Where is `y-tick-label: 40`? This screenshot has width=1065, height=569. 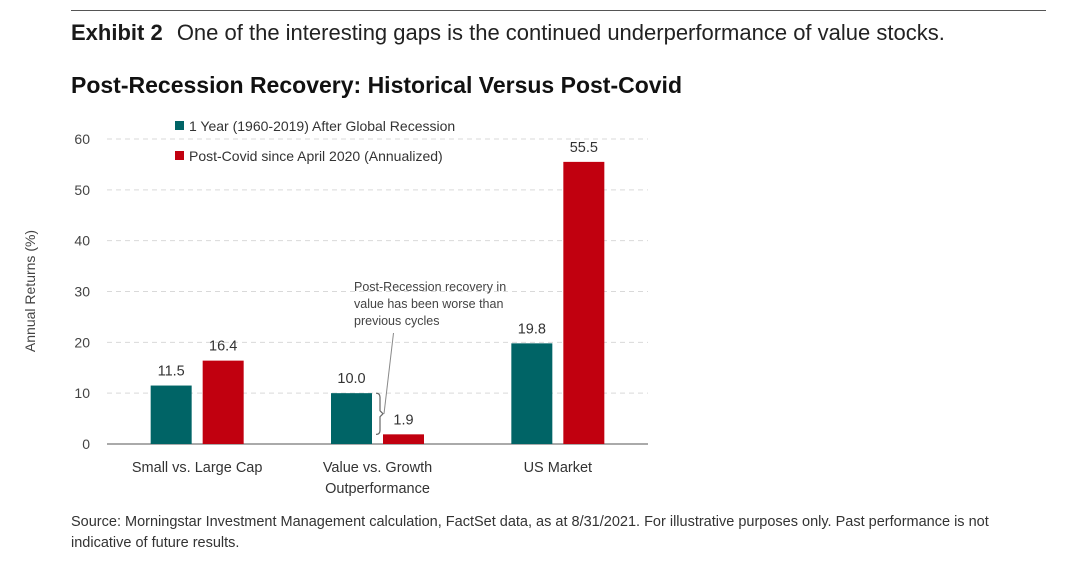
y-tick-label: 40 is located at coordinates (82, 241).